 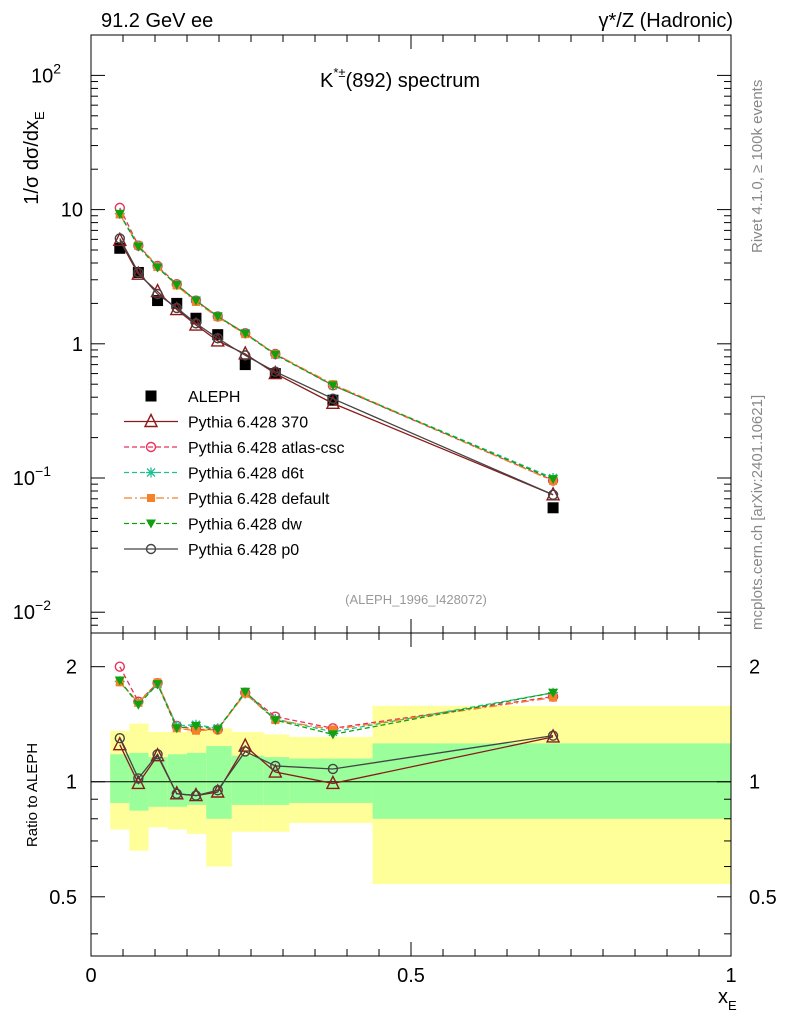 I want to click on legend-entry-pythia-6-428-atlas-csc-marker, so click(x=151, y=447).